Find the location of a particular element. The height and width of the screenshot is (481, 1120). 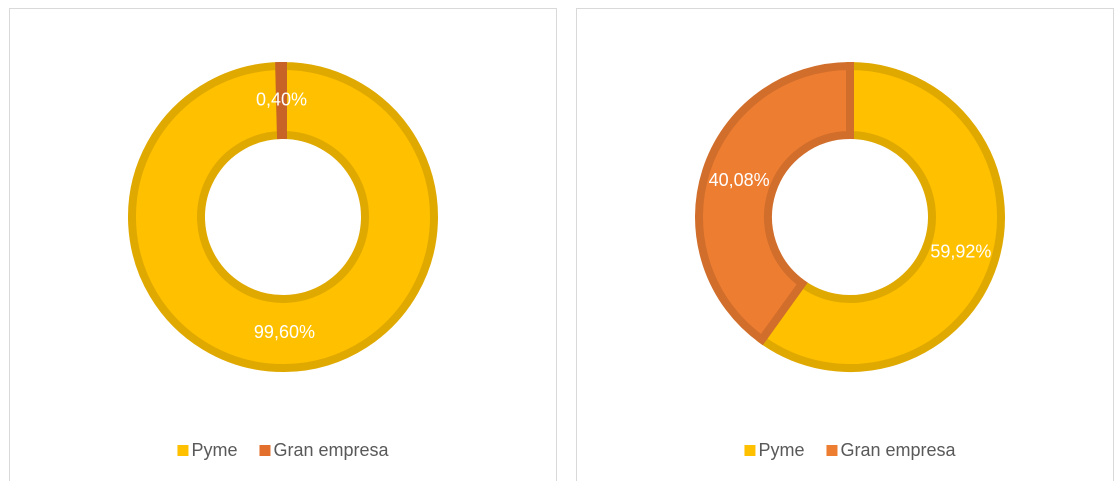

data-label: 40,08% is located at coordinates (739, 180).